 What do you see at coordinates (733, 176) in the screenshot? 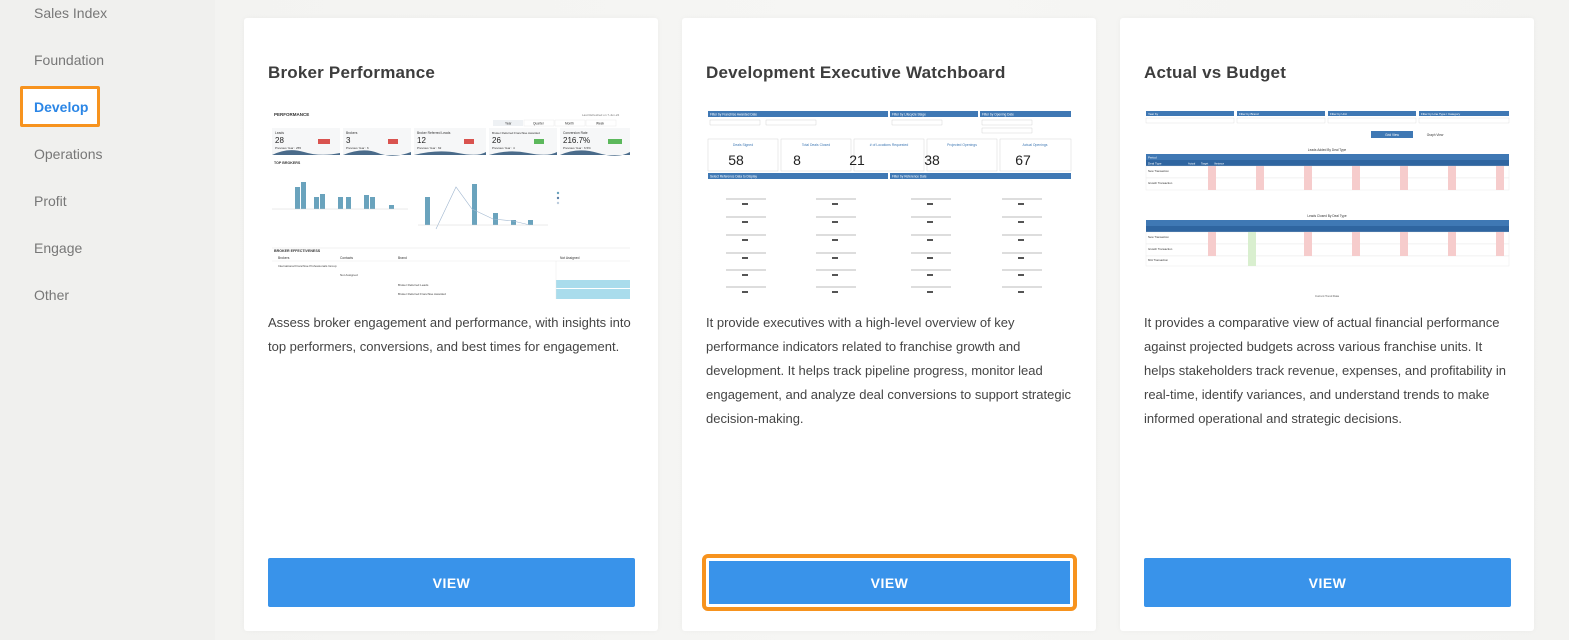
I see `section-reference-data: Select Reference Data to Display` at bounding box center [733, 176].